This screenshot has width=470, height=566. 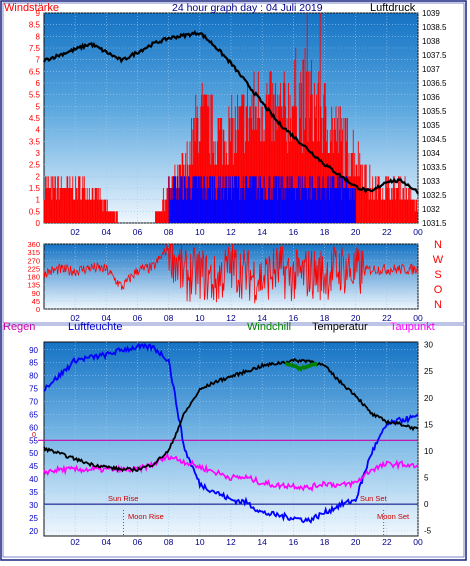 What do you see at coordinates (35, 188) in the screenshot?
I see `y-left-tick-label: 1.5` at bounding box center [35, 188].